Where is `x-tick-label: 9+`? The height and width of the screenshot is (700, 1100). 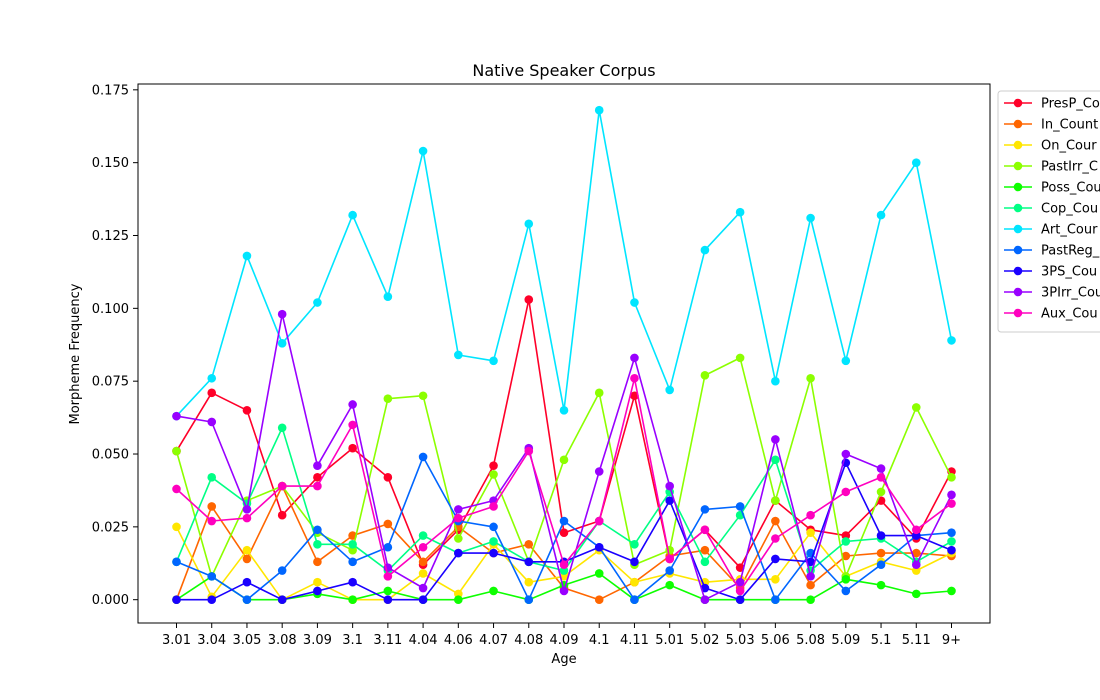
x-tick-label: 9+ is located at coordinates (951, 640).